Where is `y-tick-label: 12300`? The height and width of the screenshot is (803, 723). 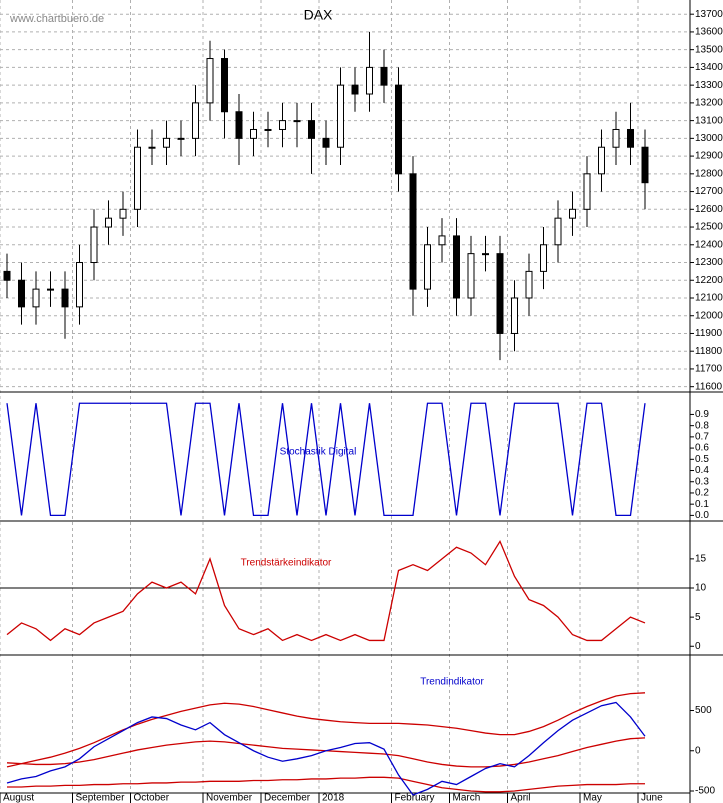 y-tick-label: 12300 is located at coordinates (709, 262).